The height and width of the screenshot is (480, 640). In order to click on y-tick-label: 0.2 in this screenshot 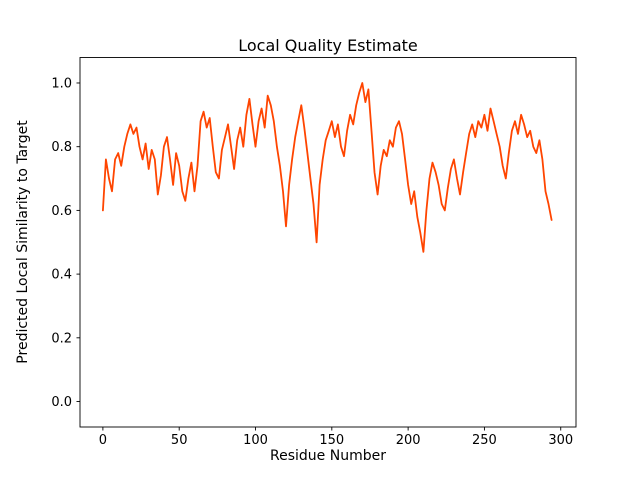, I will do `click(61, 338)`.